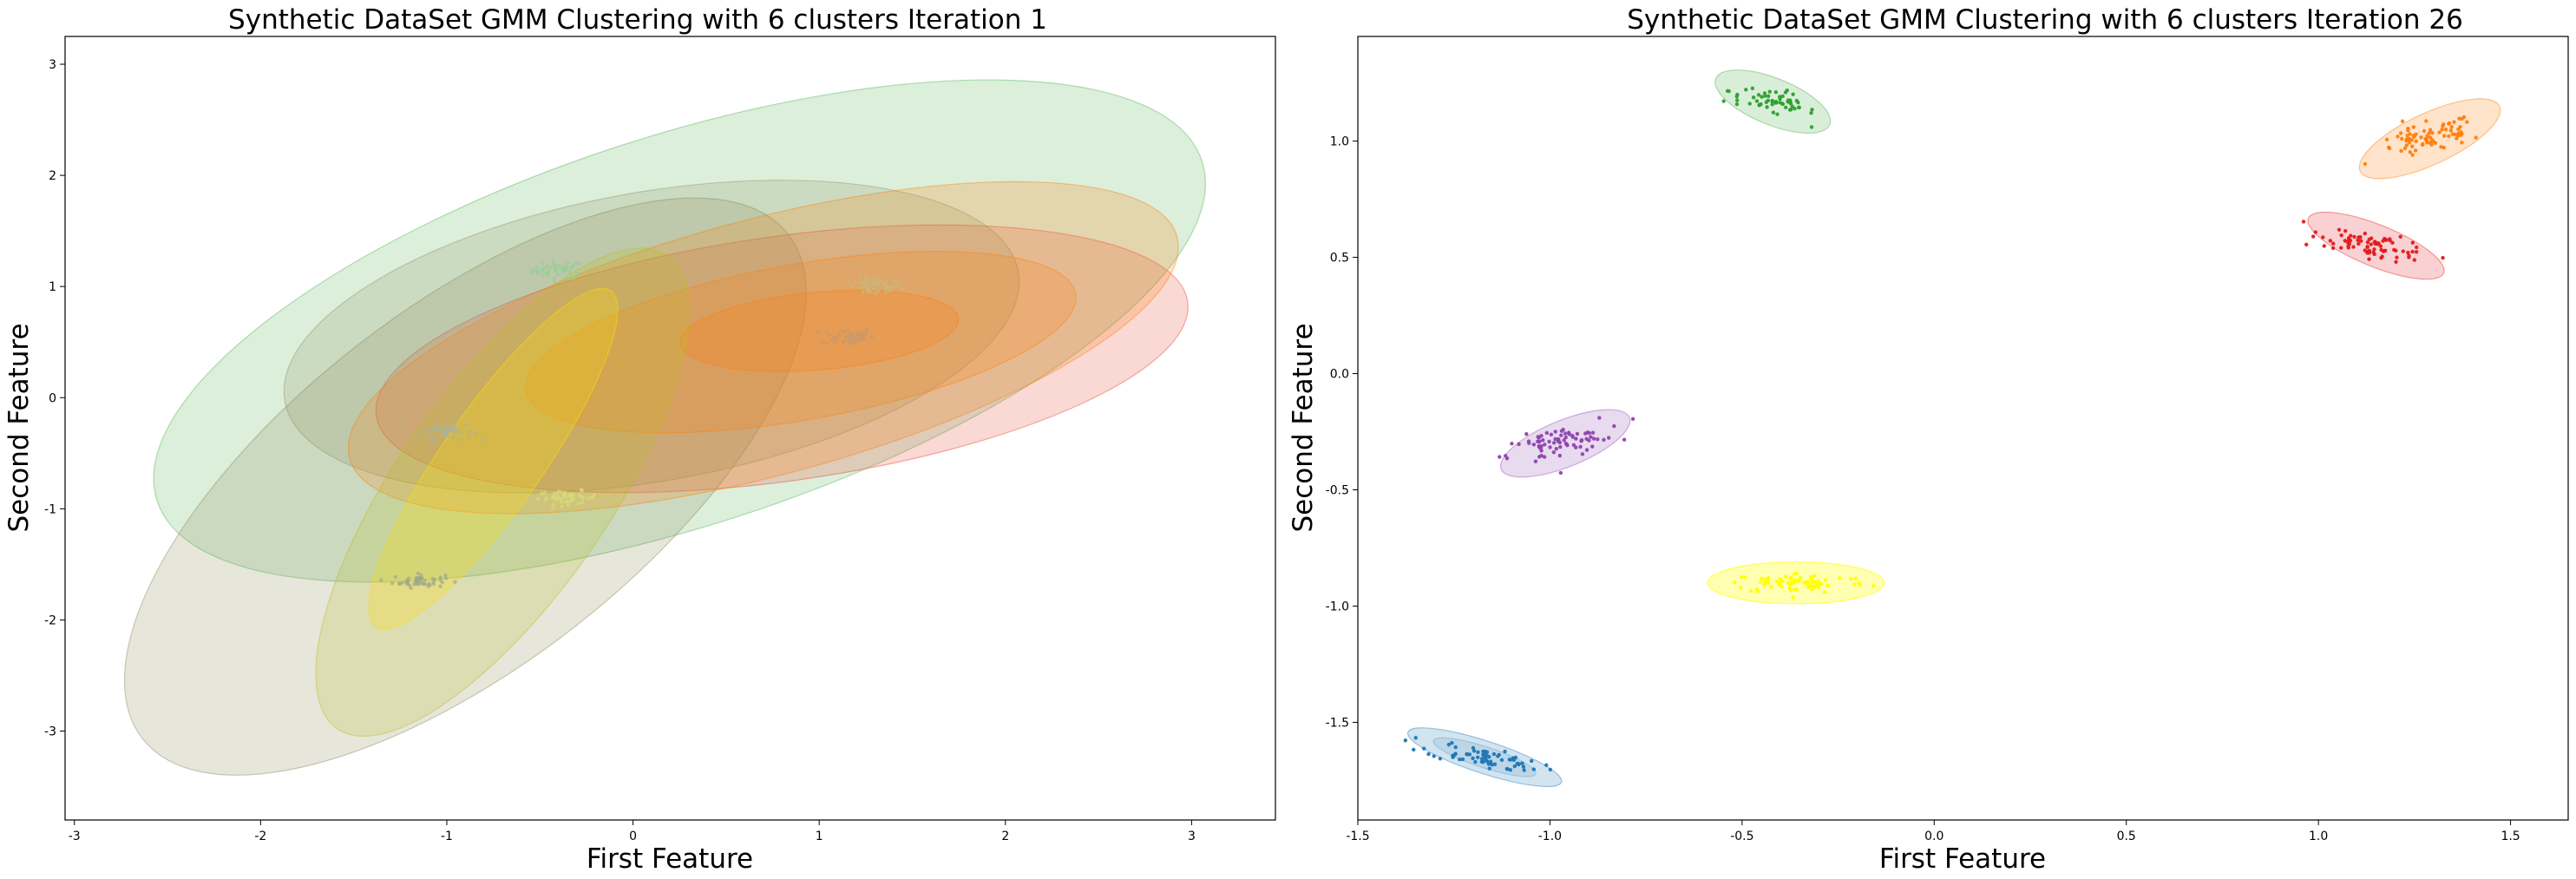 The height and width of the screenshot is (879, 2576). Describe the element at coordinates (651, 337) in the screenshot. I see `covariance-ellipse` at that location.